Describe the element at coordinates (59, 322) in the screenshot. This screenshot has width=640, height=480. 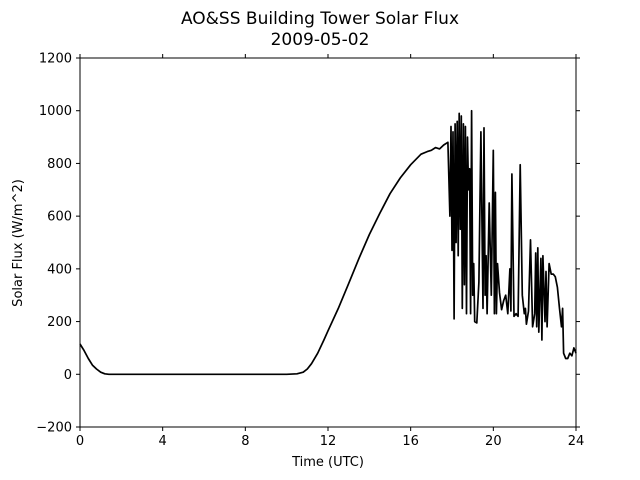
I see `y-tick-label: 200` at that location.